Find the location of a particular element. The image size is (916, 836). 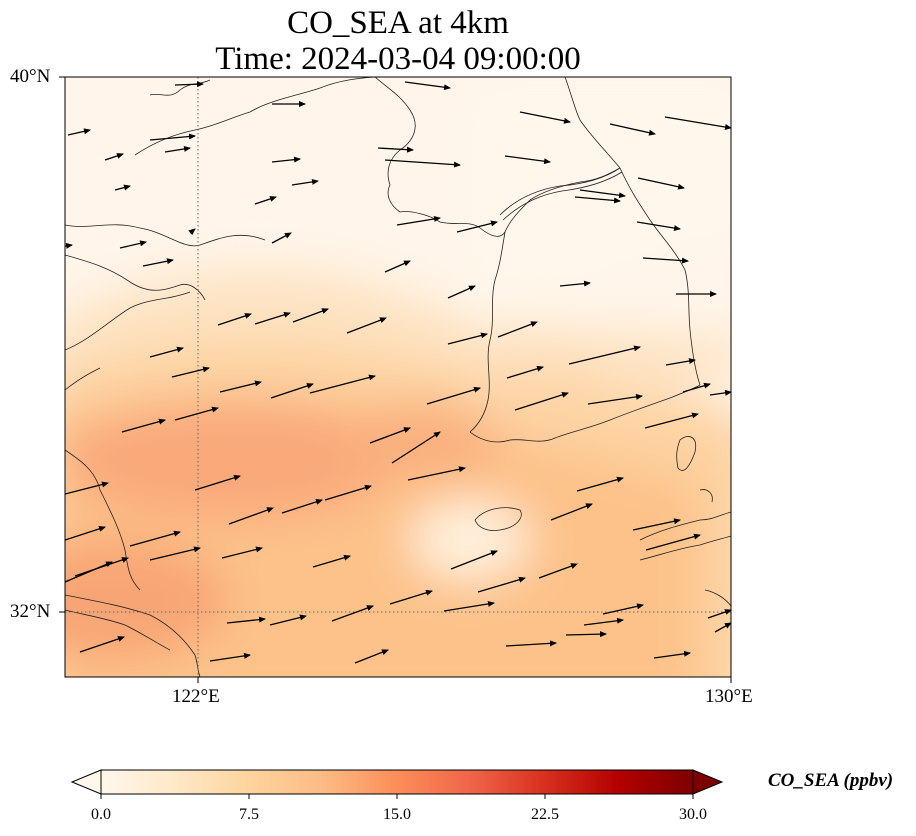

colorbar-ticks is located at coordinates (397, 796).